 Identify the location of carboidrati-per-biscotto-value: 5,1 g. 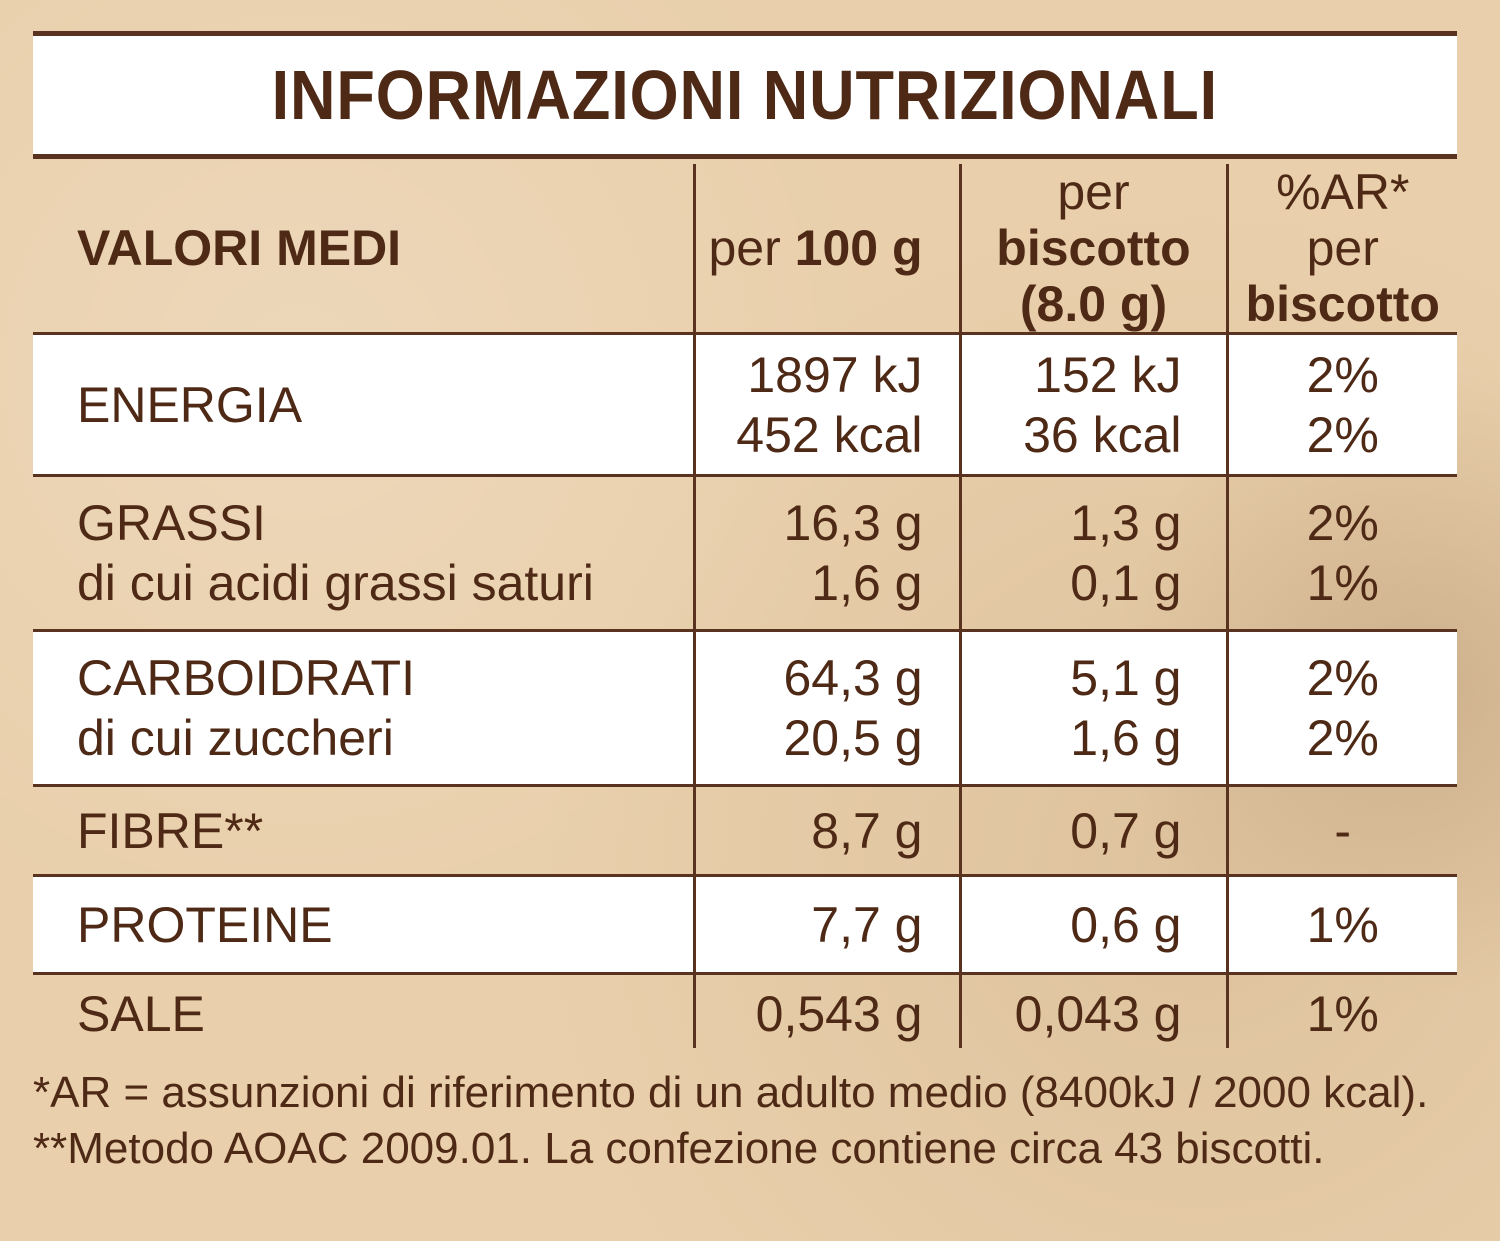
(1126, 678).